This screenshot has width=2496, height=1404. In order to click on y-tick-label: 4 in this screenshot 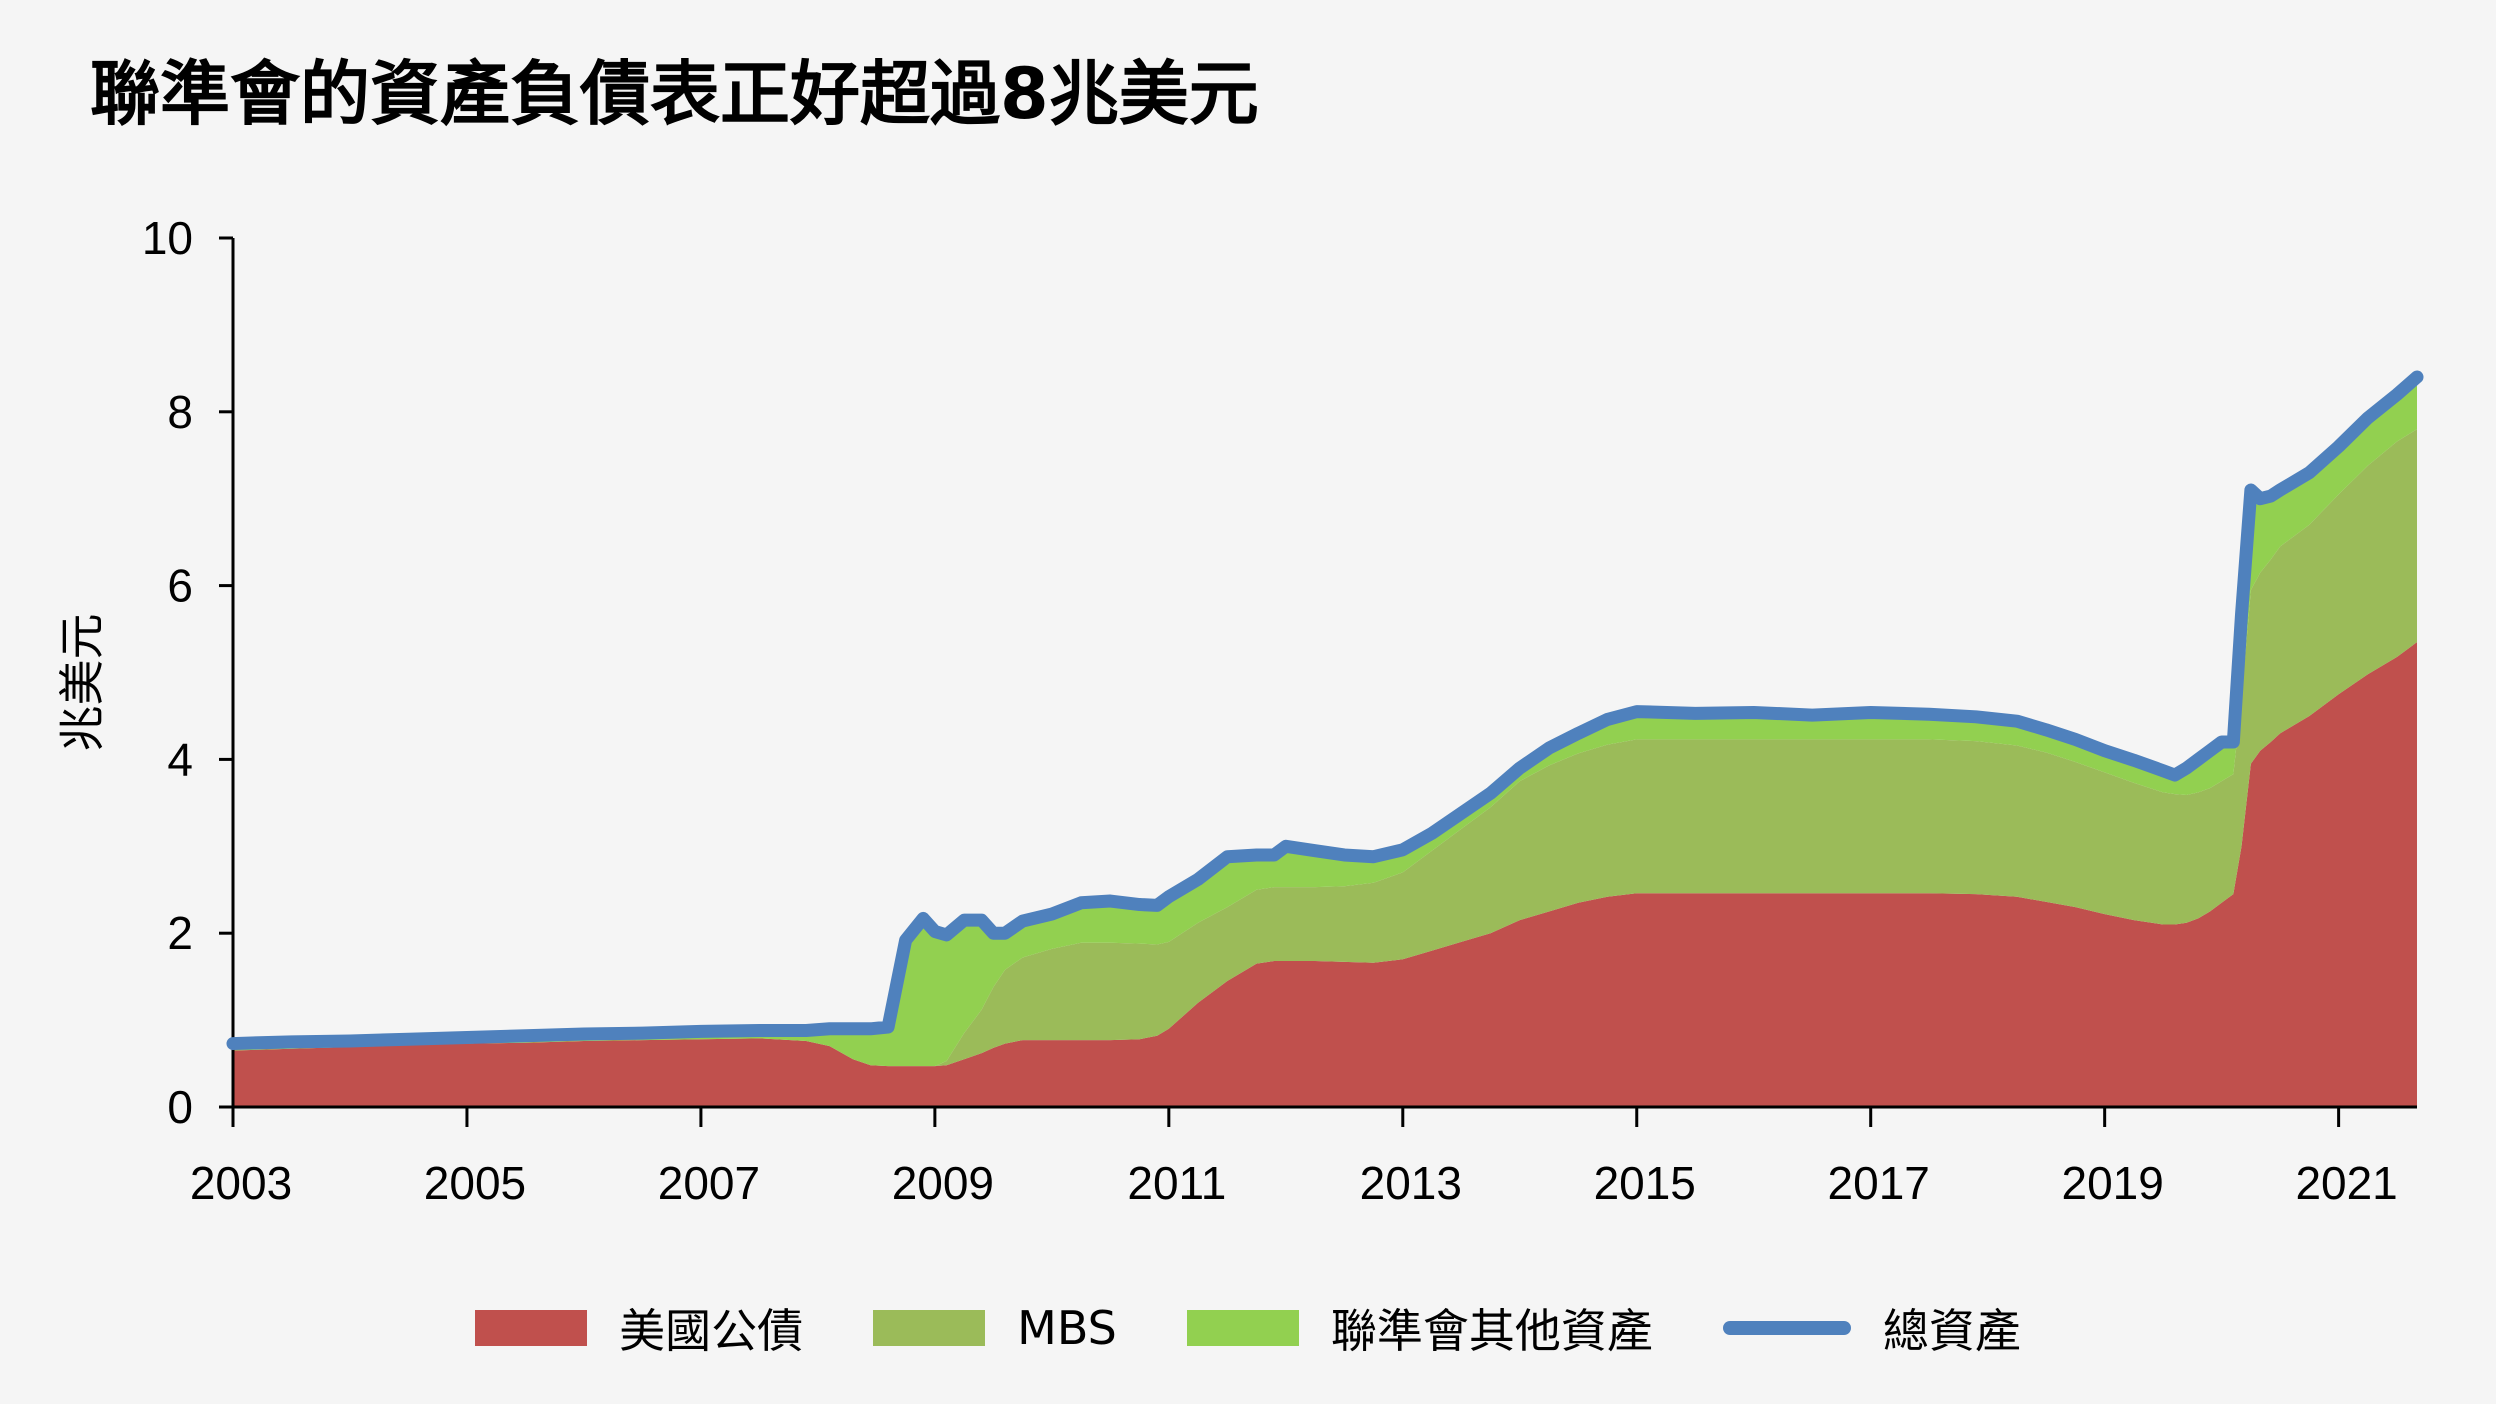, I will do `click(180, 759)`.